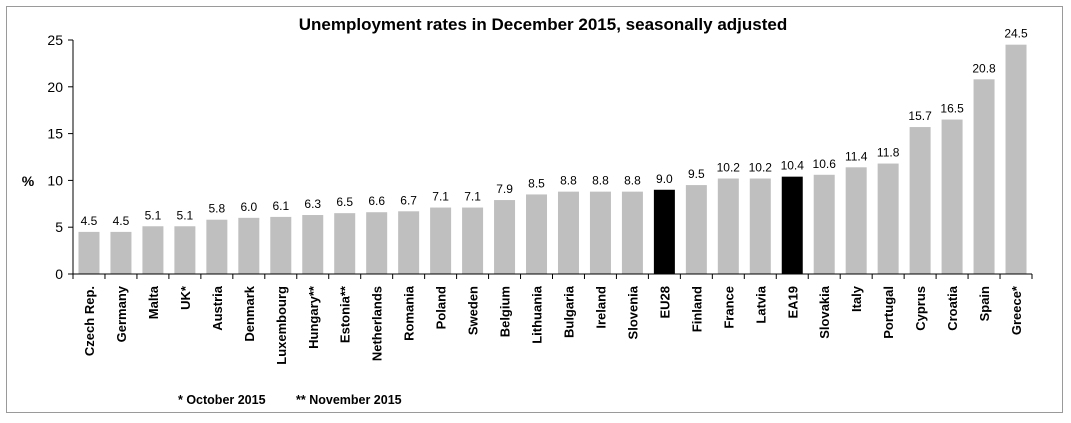 The height and width of the screenshot is (423, 1071). I want to click on category-label: Malta, so click(153, 302).